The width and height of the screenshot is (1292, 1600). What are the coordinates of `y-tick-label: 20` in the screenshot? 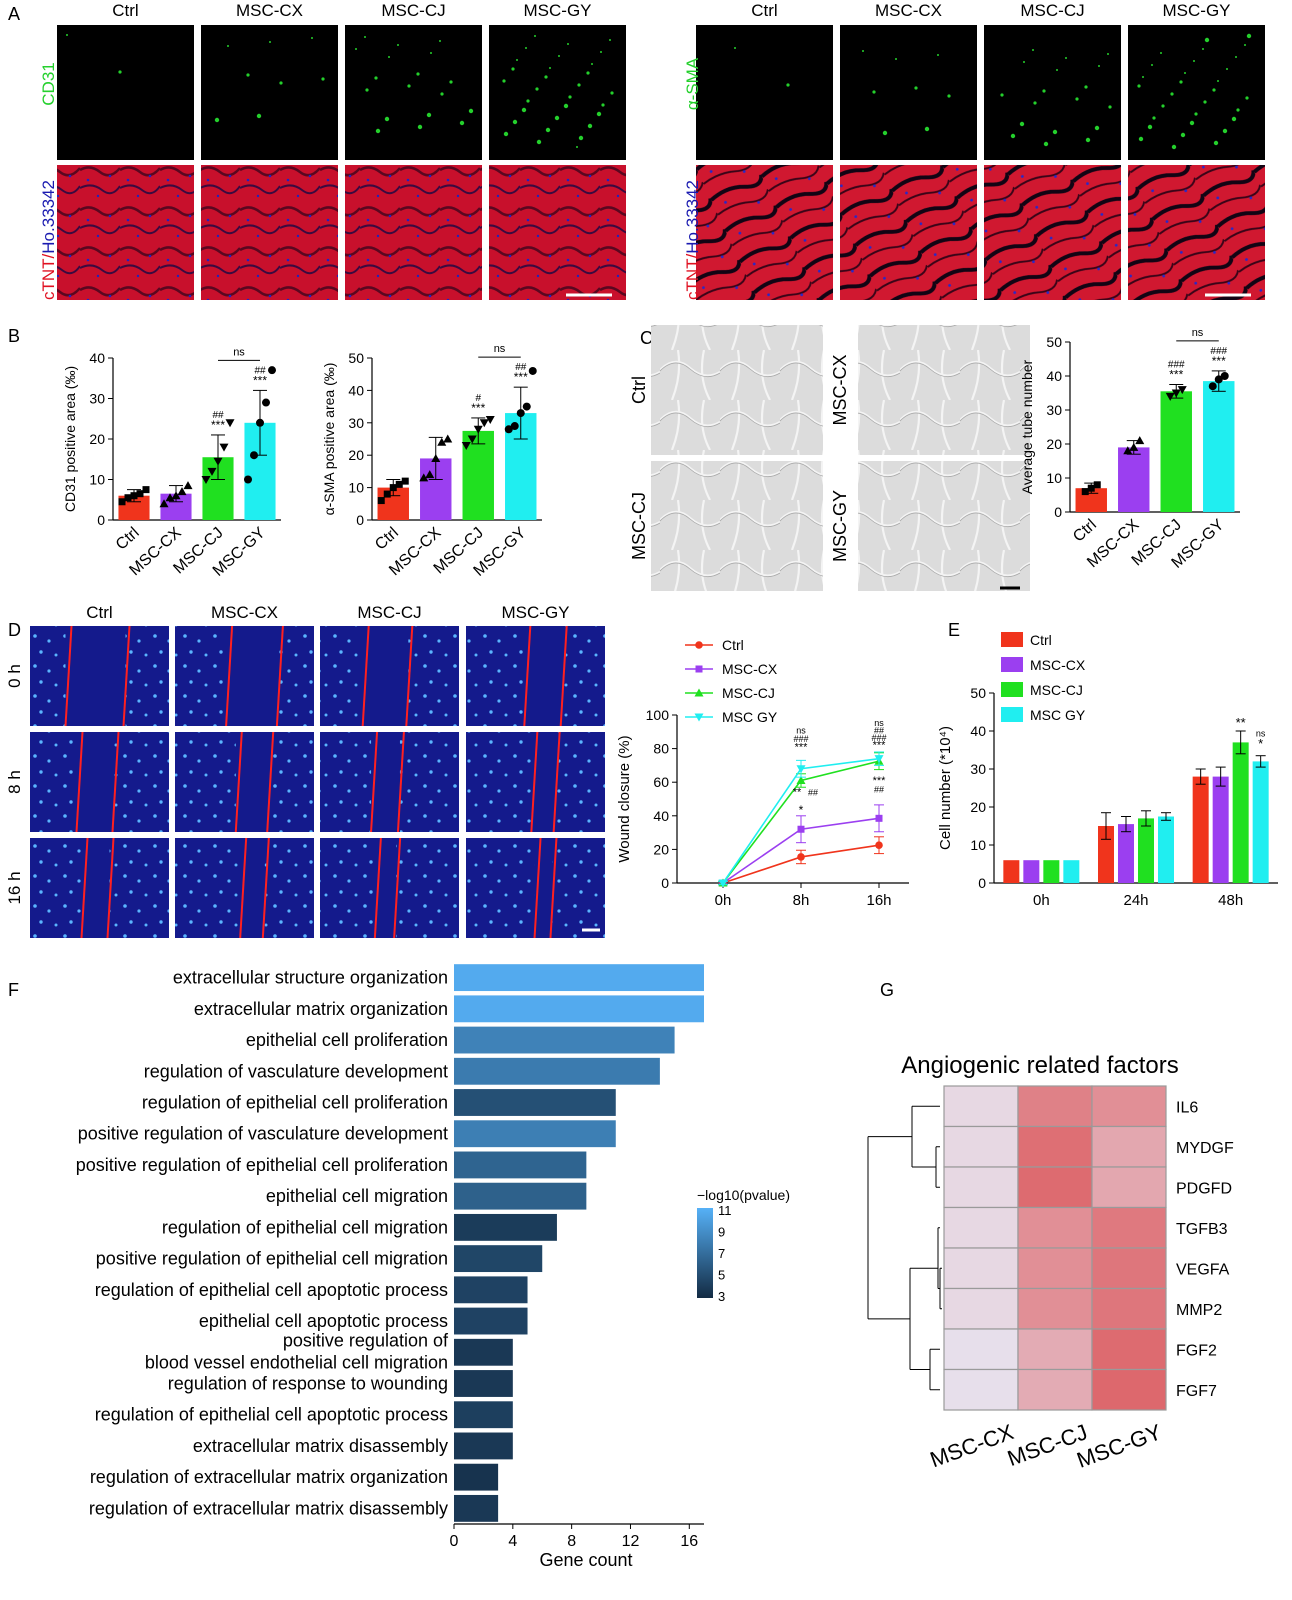 It's located at (1054, 444).